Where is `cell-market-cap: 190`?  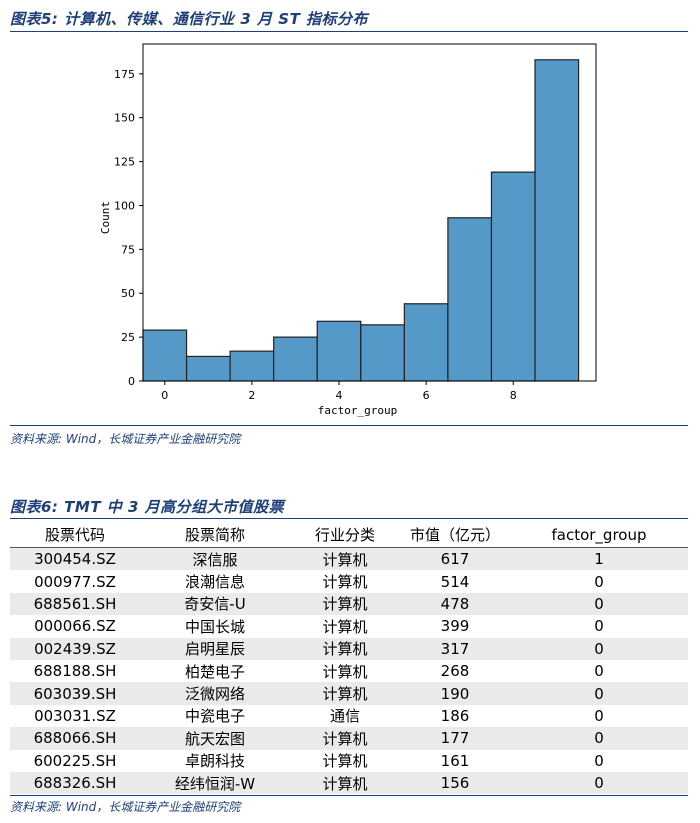
cell-market-cap: 190 is located at coordinates (455, 693).